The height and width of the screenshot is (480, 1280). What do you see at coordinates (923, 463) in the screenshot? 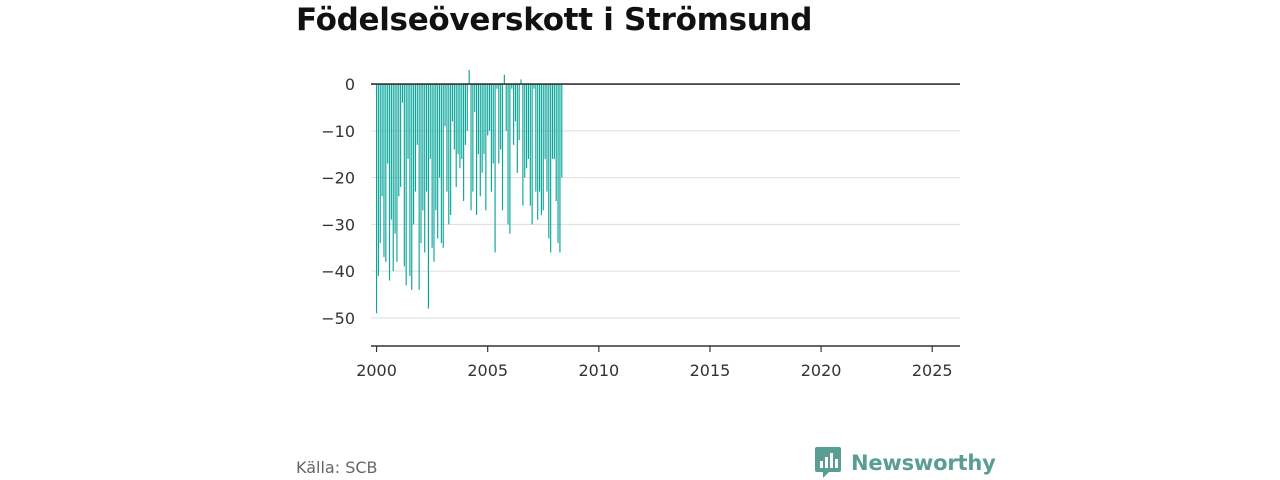
I see `brand-name: Newsworthy` at bounding box center [923, 463].